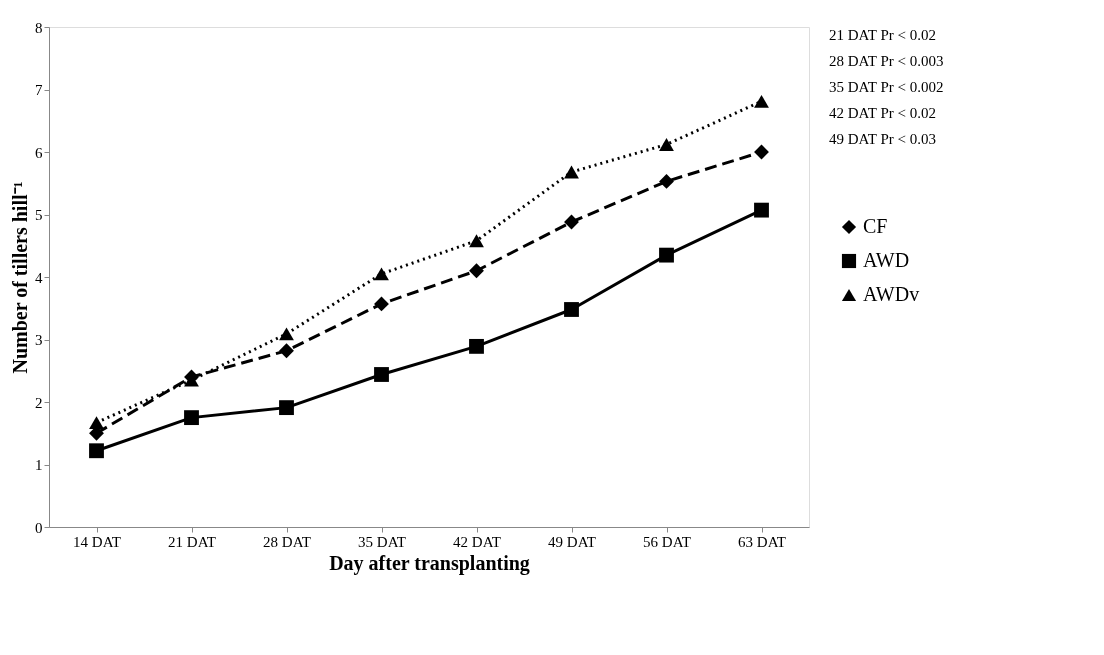 Image resolution: width=1104 pixels, height=655 pixels. What do you see at coordinates (882, 113) in the screenshot?
I see `text: 42 DAT Pr < 0.02` at bounding box center [882, 113].